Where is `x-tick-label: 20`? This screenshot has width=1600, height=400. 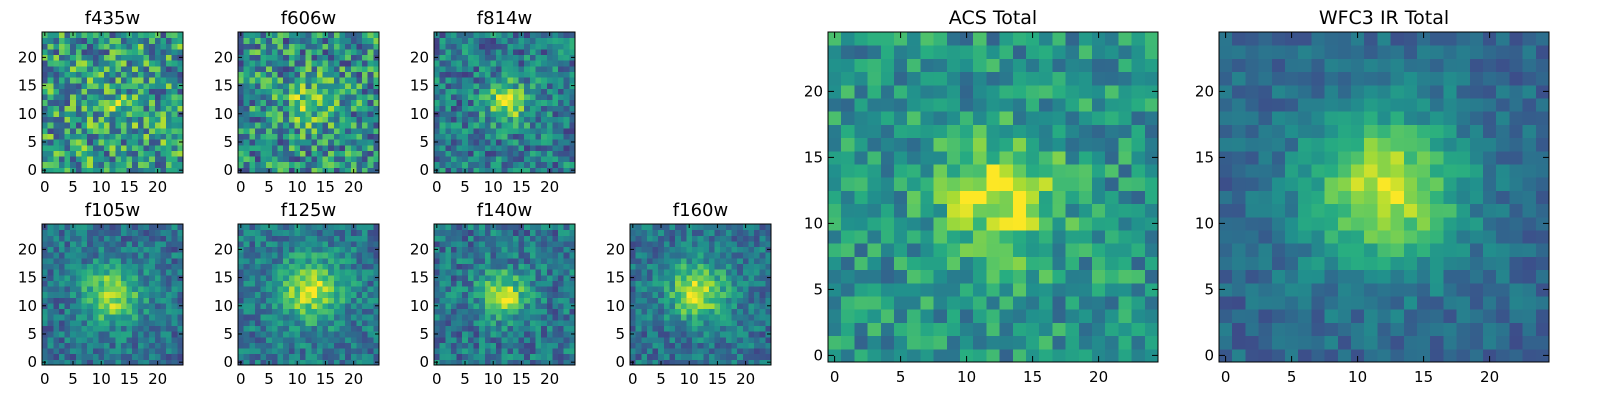 x-tick-label: 20 is located at coordinates (549, 187).